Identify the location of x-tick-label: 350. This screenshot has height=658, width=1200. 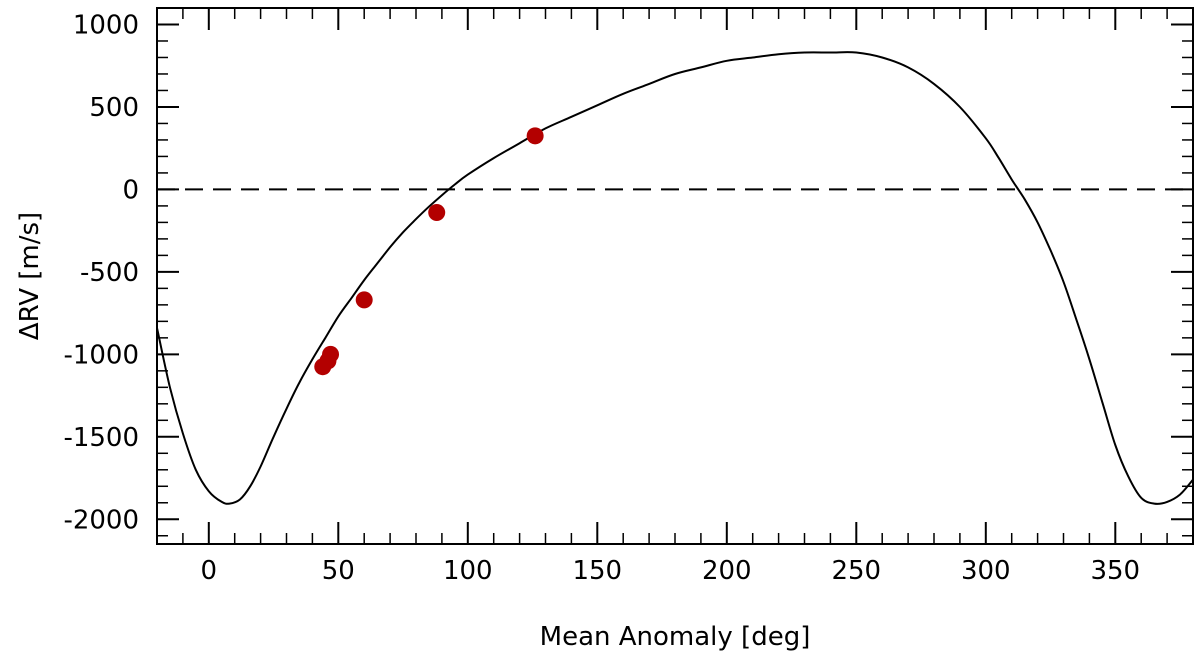
(1115, 571).